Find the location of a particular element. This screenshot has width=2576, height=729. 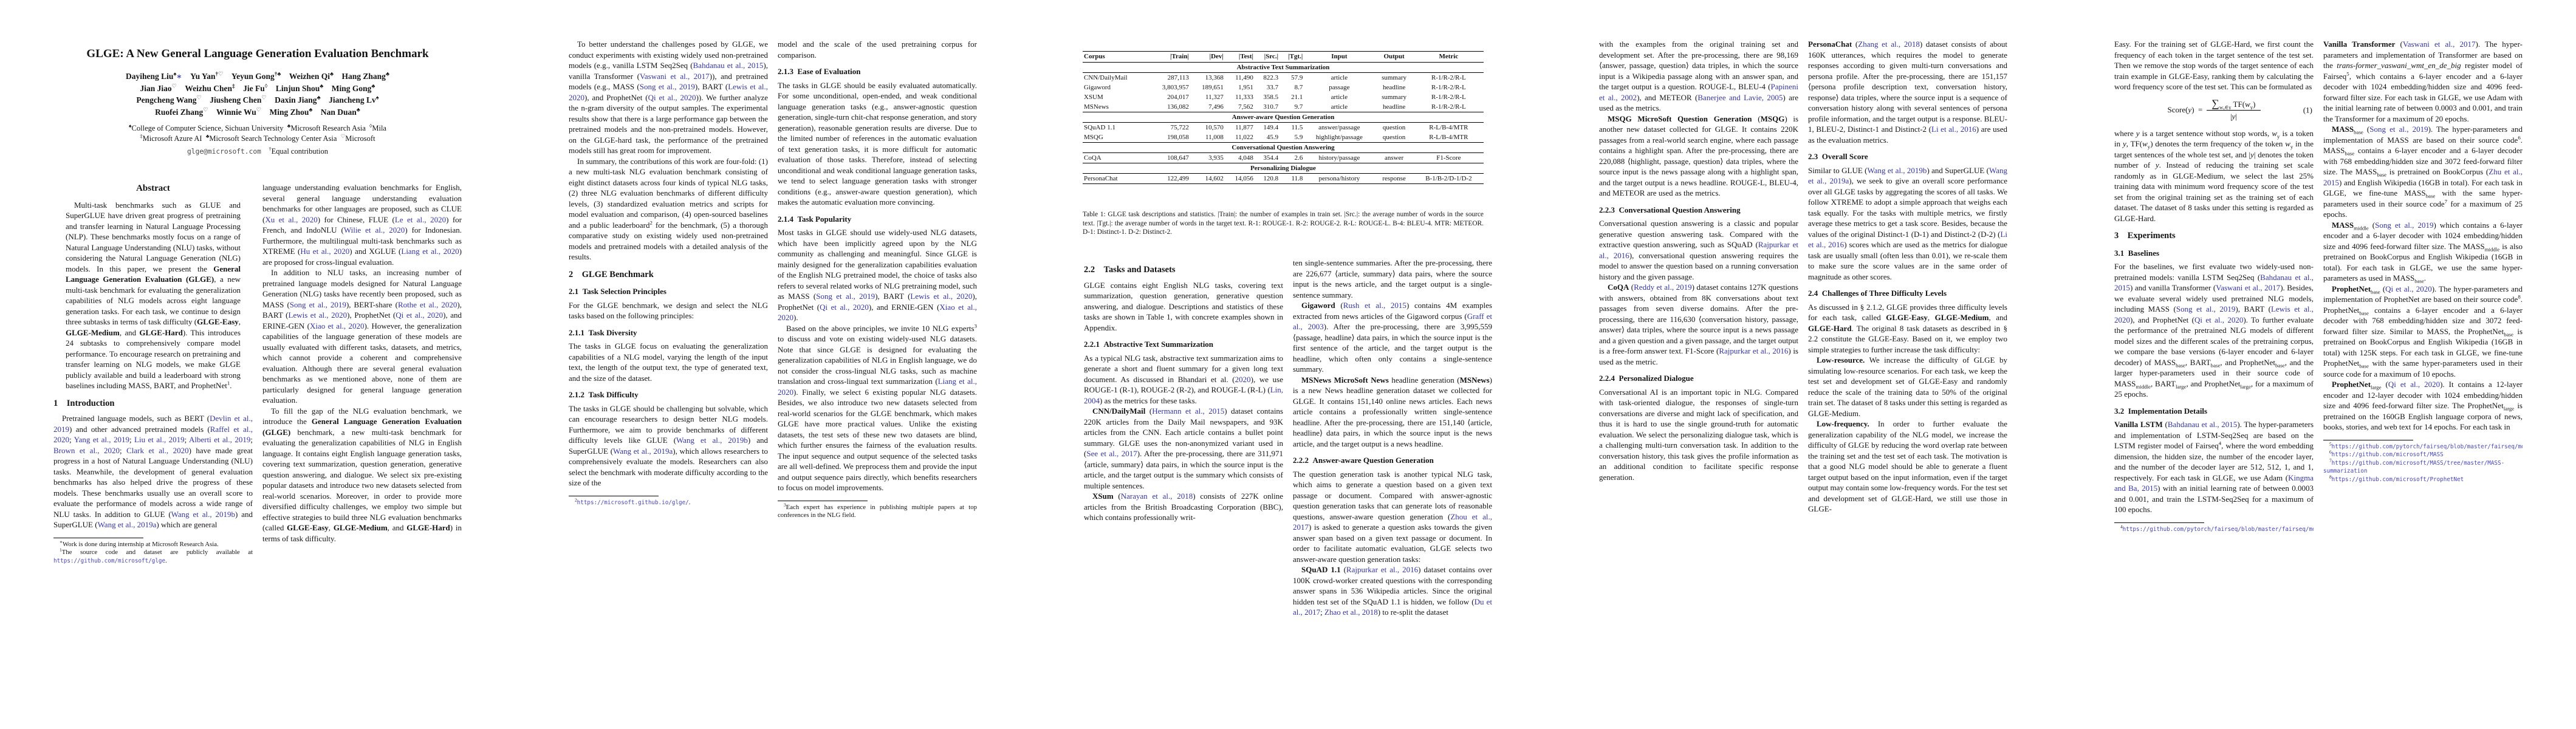

table-cell: answer/passage is located at coordinates (1339, 127).